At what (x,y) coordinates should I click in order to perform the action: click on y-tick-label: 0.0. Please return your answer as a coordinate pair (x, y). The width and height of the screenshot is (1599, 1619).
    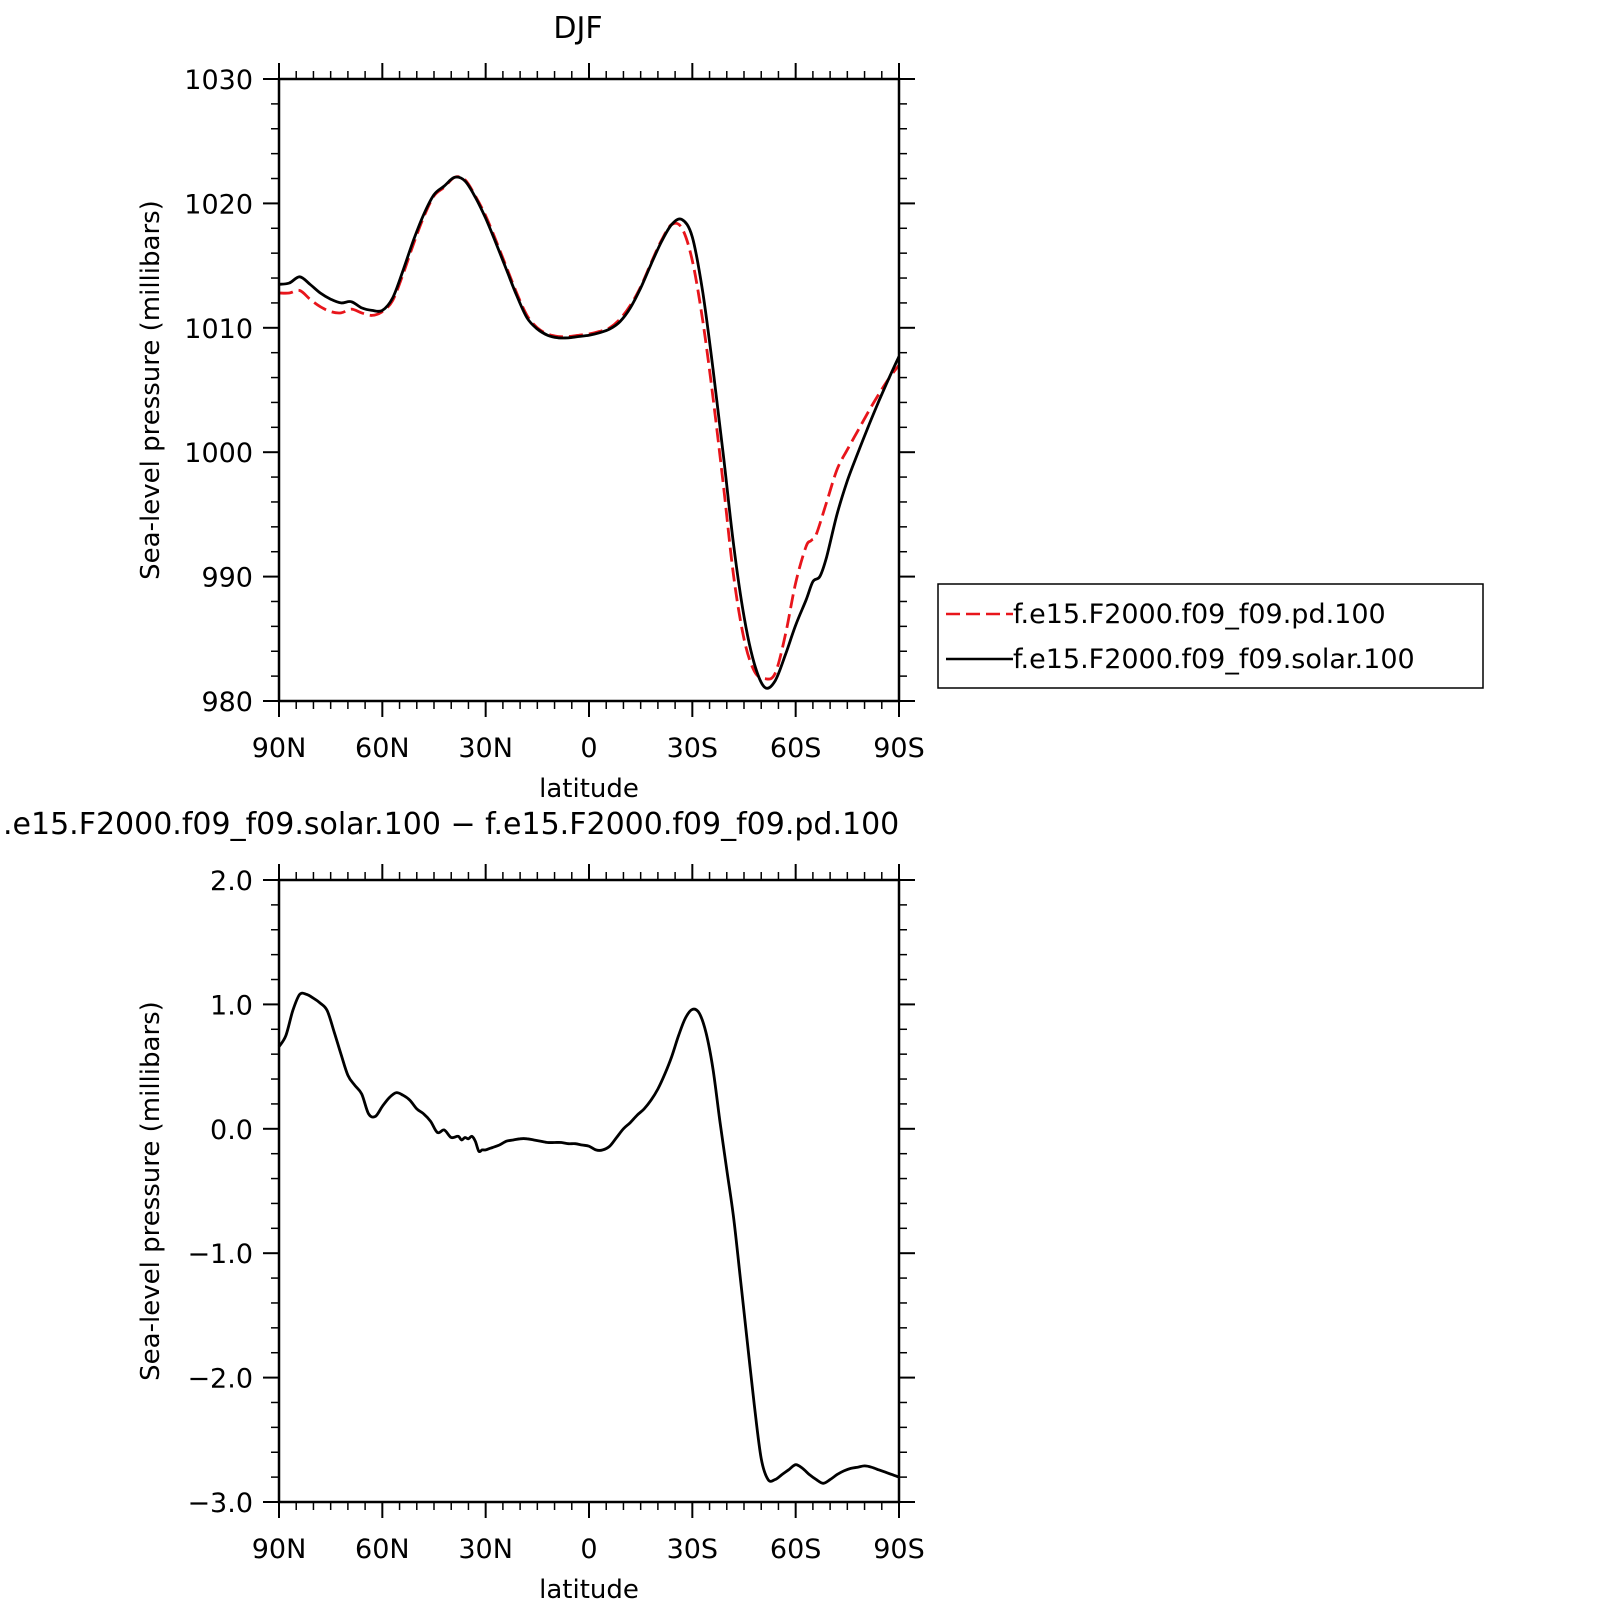
    Looking at the image, I should click on (231, 1130).